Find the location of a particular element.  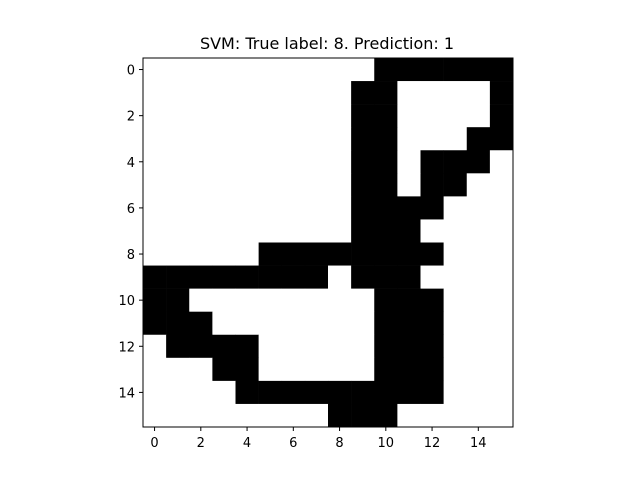

y-tick-label: 8 is located at coordinates (131, 255).